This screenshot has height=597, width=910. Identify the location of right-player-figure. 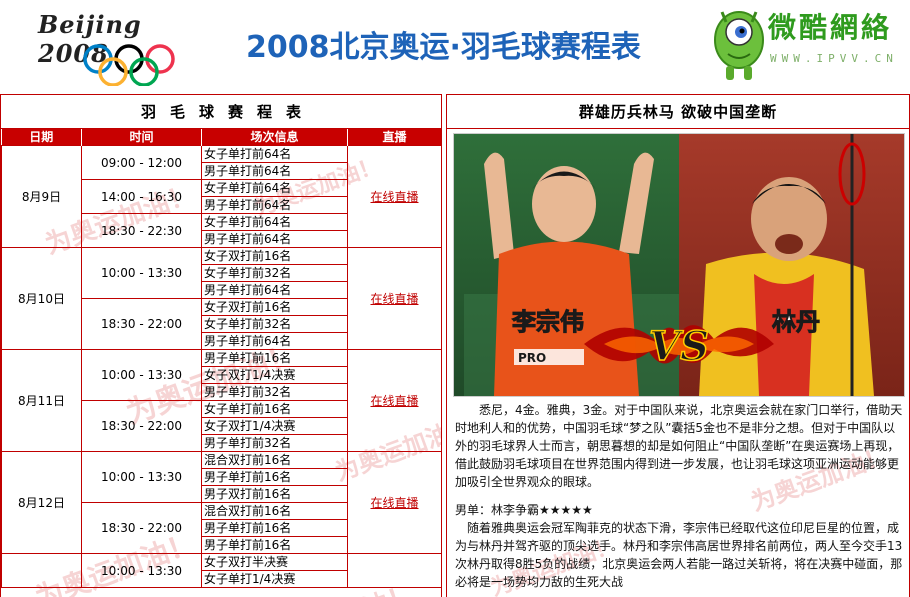
(786, 265).